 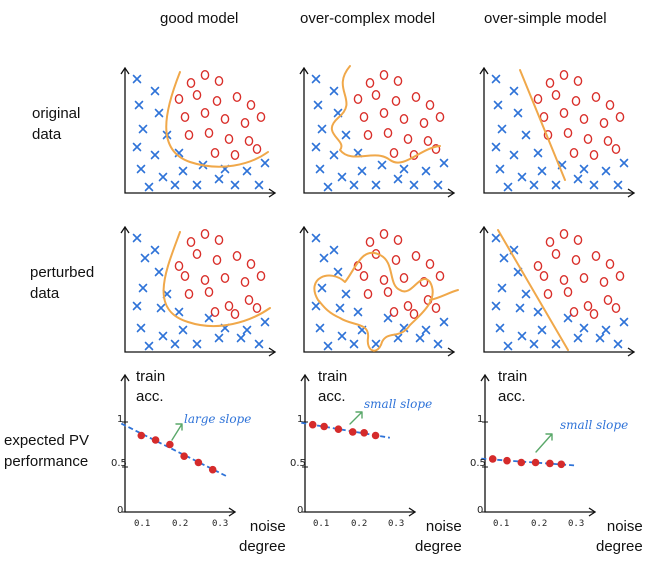 I want to click on column-title-over-simple-model: over-simple model, so click(x=545, y=18).